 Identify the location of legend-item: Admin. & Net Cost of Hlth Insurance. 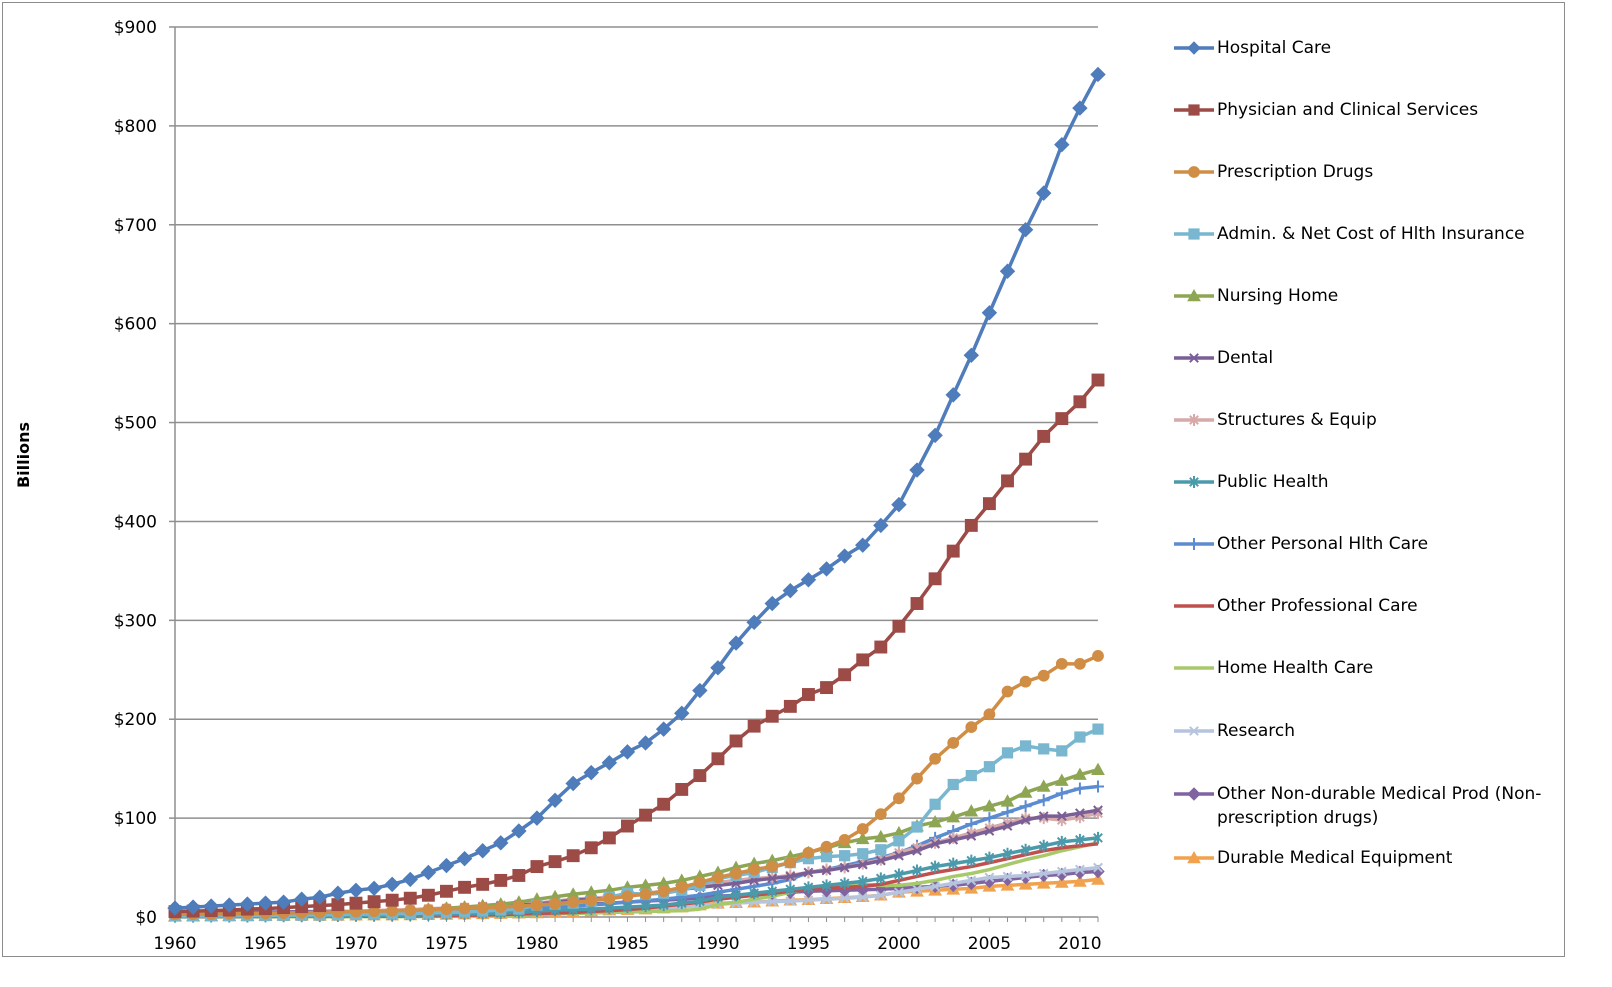
(1359, 234).